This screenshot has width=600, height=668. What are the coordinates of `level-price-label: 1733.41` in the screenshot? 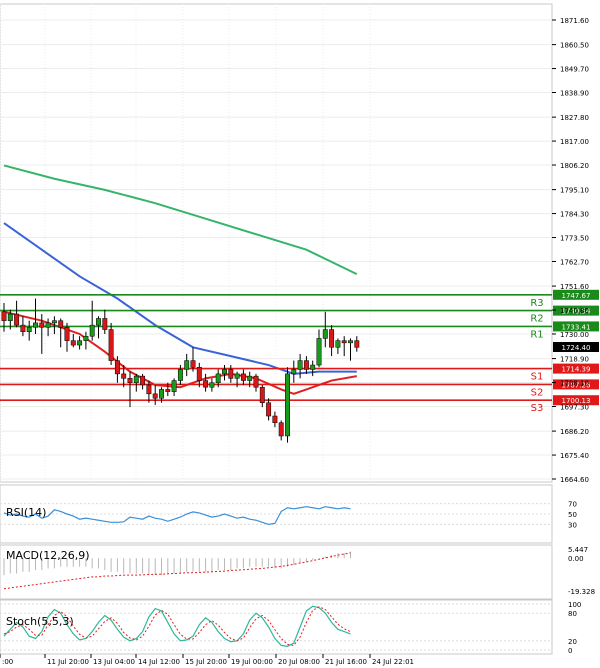 It's located at (576, 327).